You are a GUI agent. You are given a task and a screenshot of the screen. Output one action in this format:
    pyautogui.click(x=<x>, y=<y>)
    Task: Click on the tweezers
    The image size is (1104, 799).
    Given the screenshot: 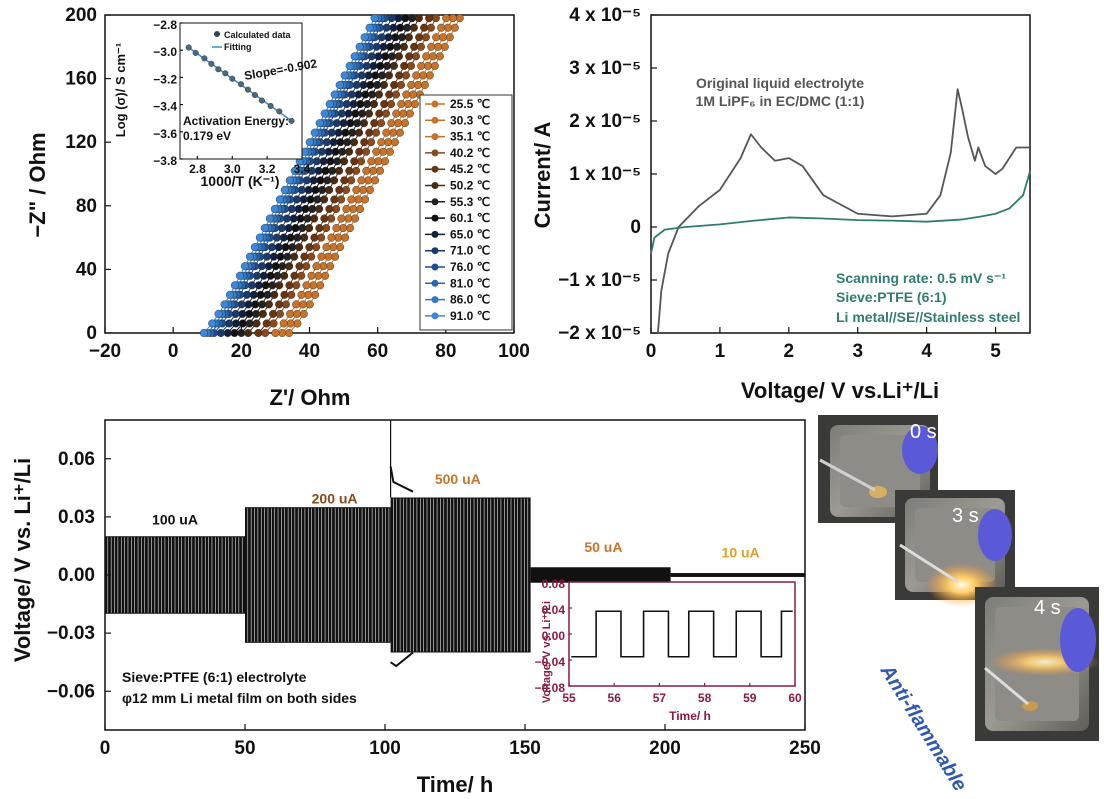 What is the action you would take?
    pyautogui.click(x=1006, y=686)
    